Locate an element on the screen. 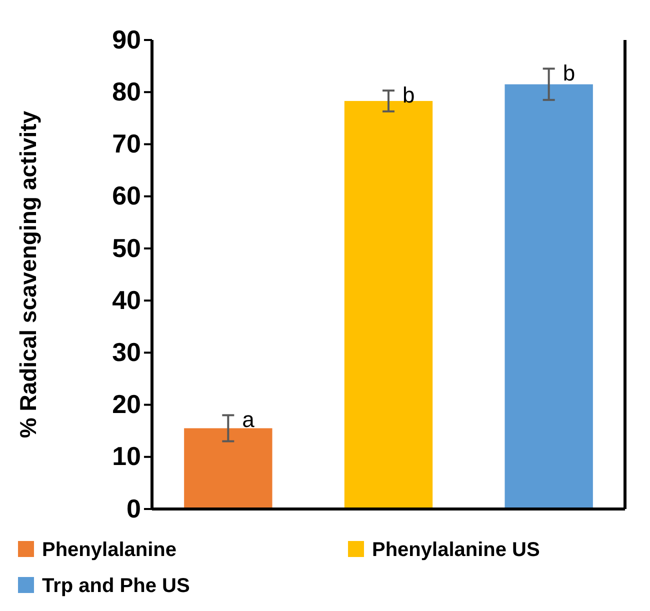 This screenshot has width=650, height=611. legend-label: Phenylalanine US is located at coordinates (456, 550).